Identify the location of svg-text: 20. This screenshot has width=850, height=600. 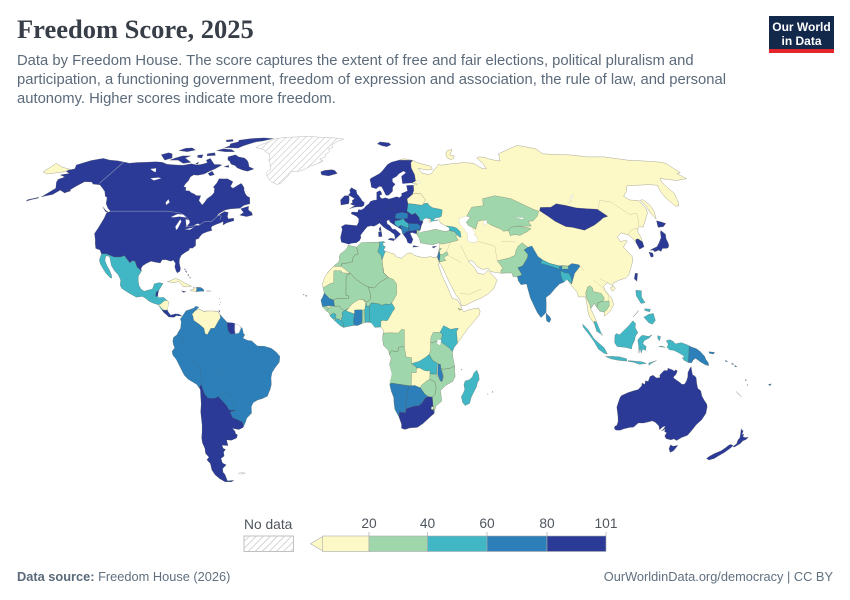
(369, 523).